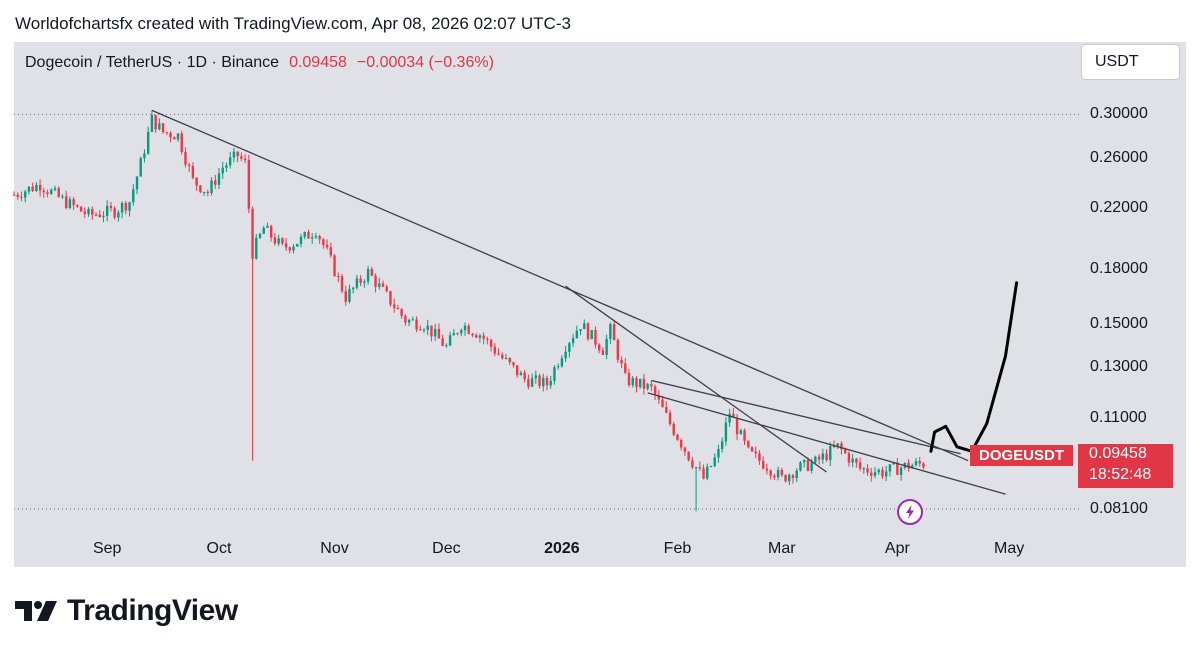  Describe the element at coordinates (107, 548) in the screenshot. I see `x-tick-label: Sep` at that location.